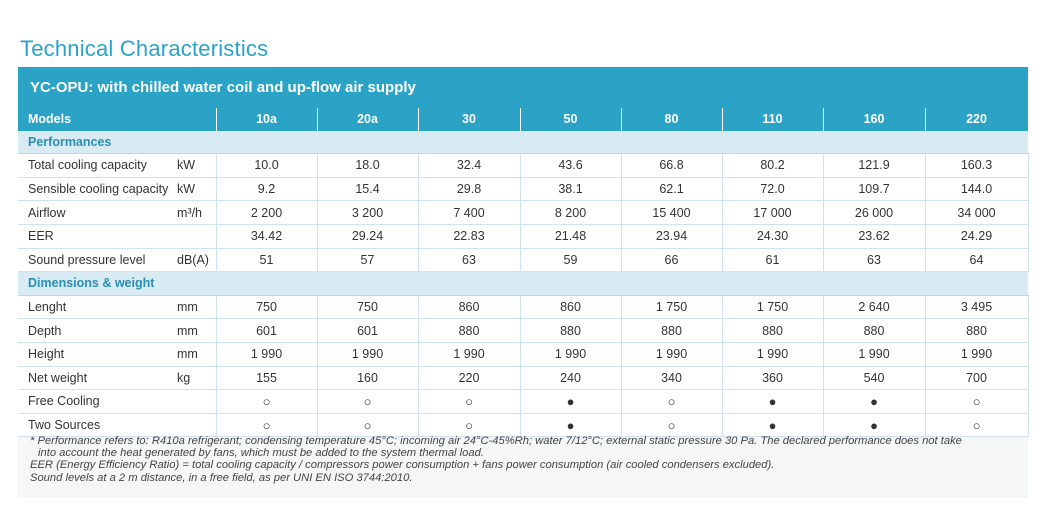  What do you see at coordinates (368, 119) in the screenshot?
I see `model-header: 20a` at bounding box center [368, 119].